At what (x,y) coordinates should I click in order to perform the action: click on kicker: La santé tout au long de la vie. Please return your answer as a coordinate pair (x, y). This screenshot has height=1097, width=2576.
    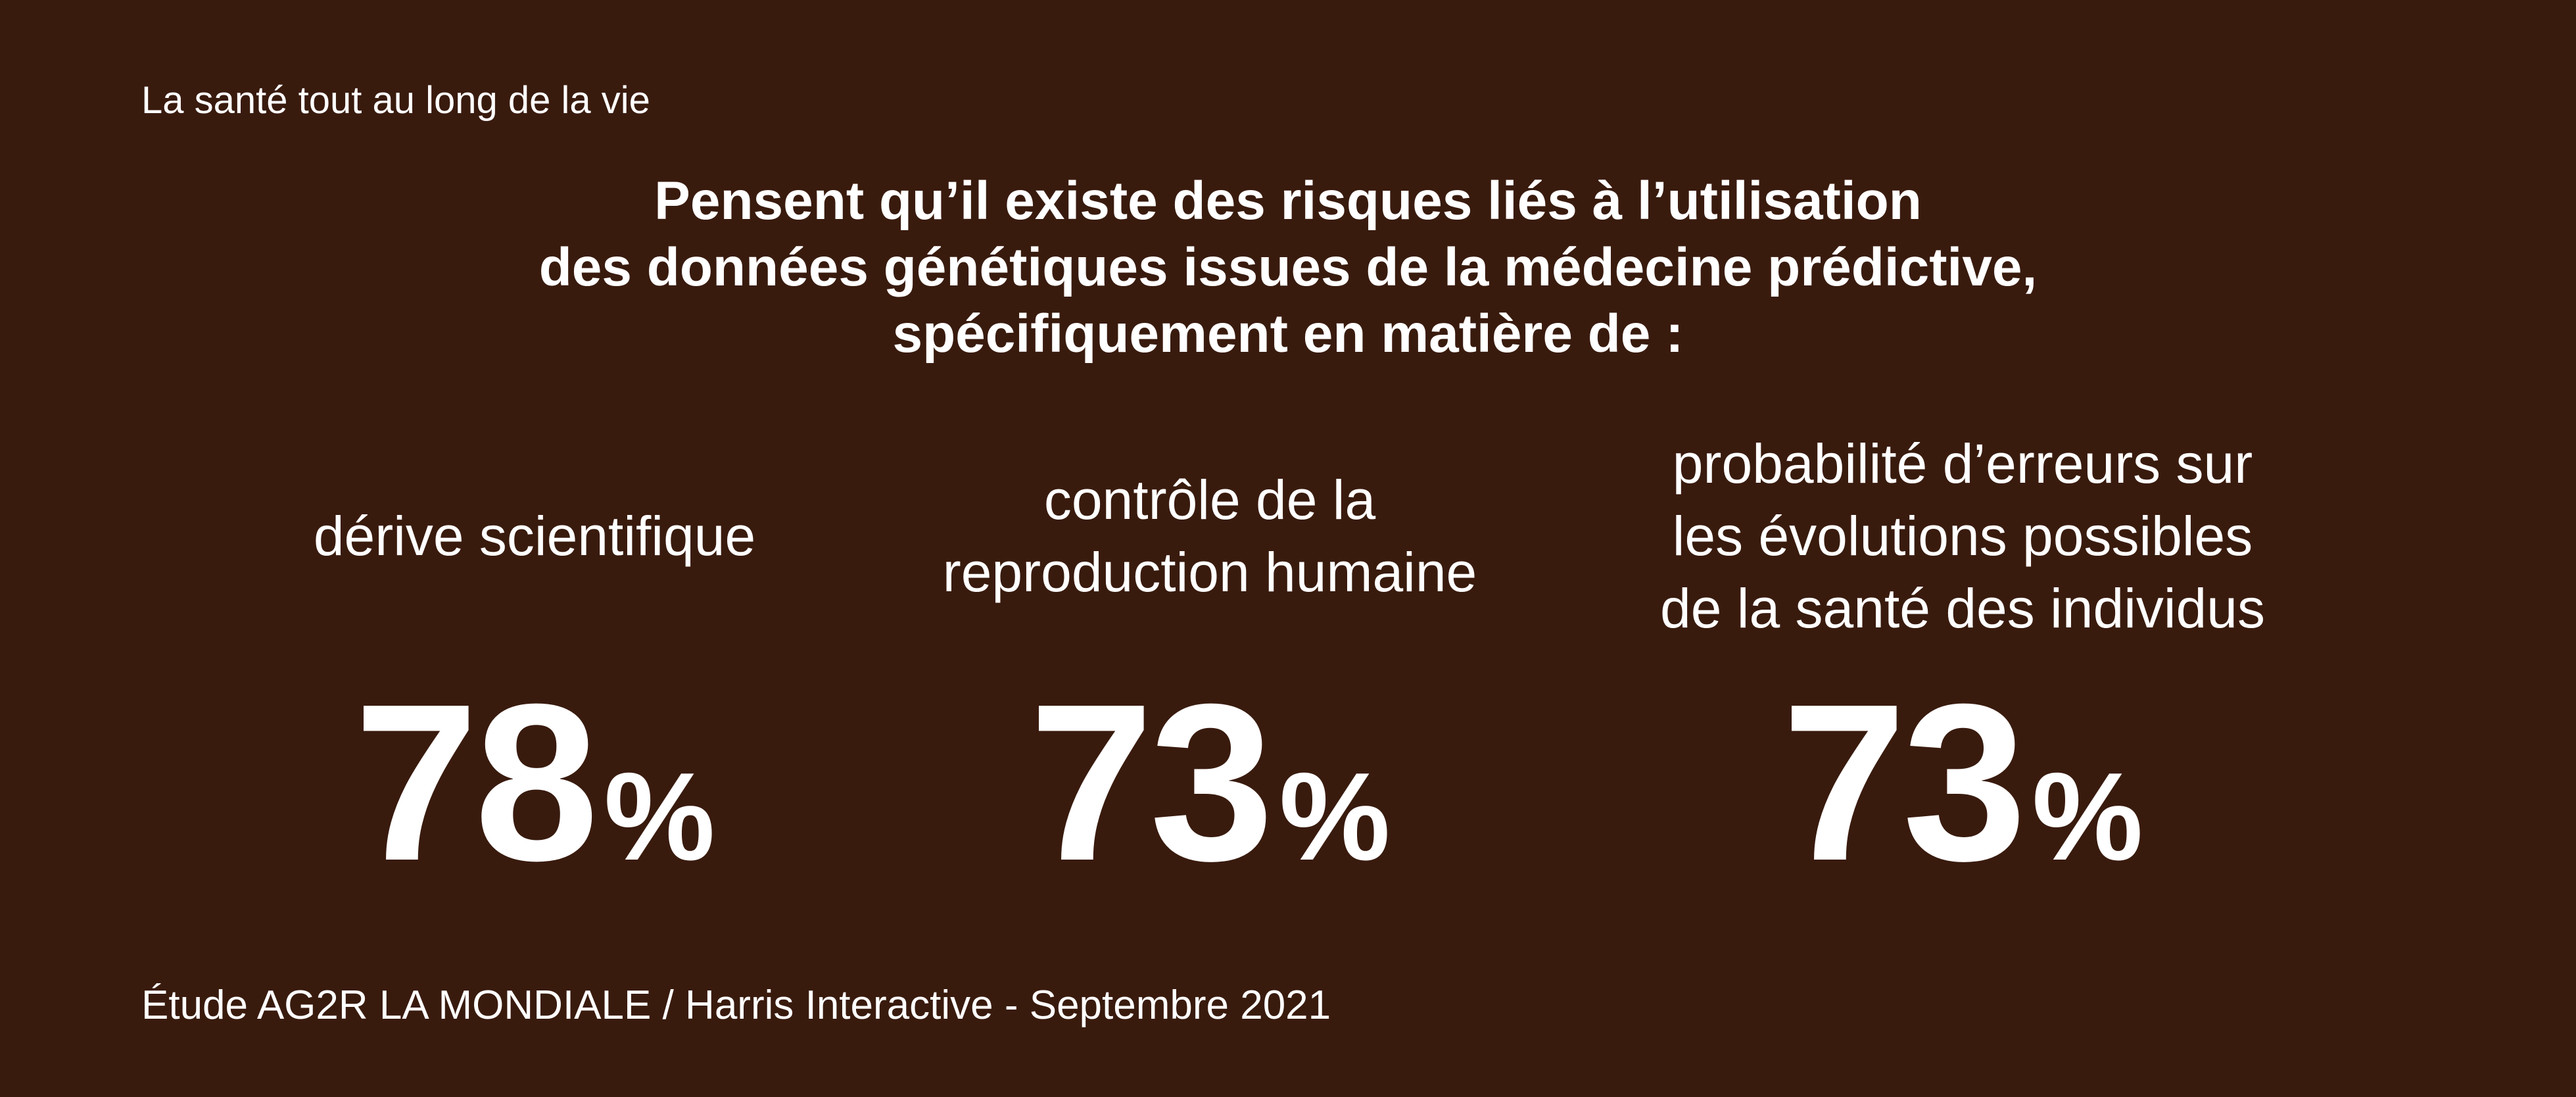
    Looking at the image, I should click on (396, 100).